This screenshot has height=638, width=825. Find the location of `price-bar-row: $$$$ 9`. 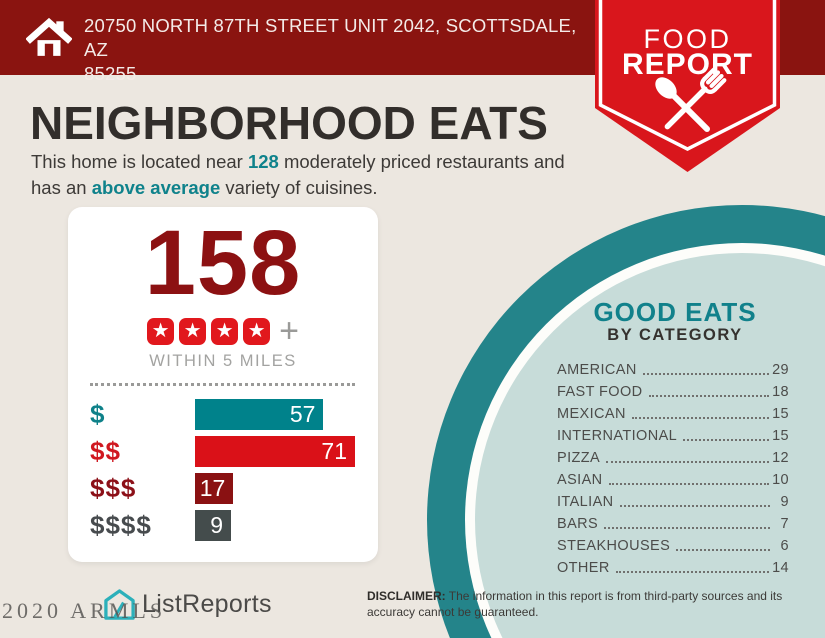

price-bar-row: $$$$ 9 is located at coordinates (234, 525).